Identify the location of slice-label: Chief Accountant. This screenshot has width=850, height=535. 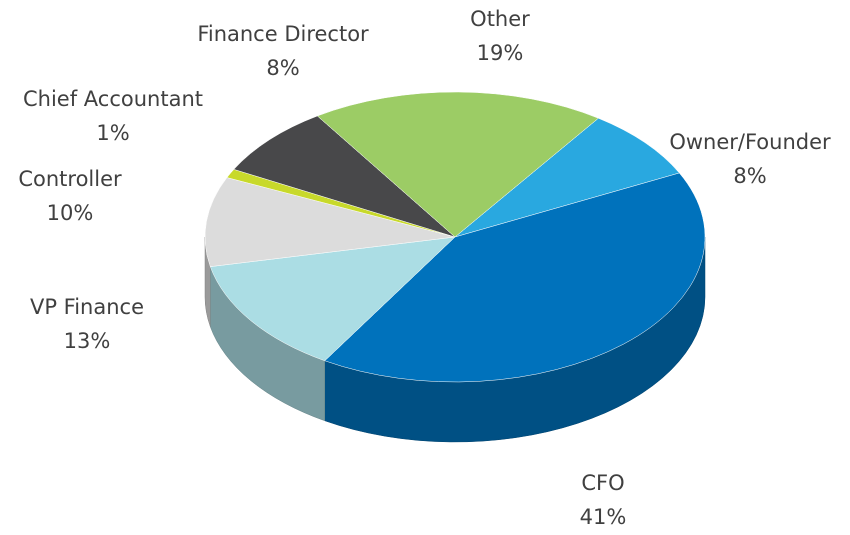
(113, 99).